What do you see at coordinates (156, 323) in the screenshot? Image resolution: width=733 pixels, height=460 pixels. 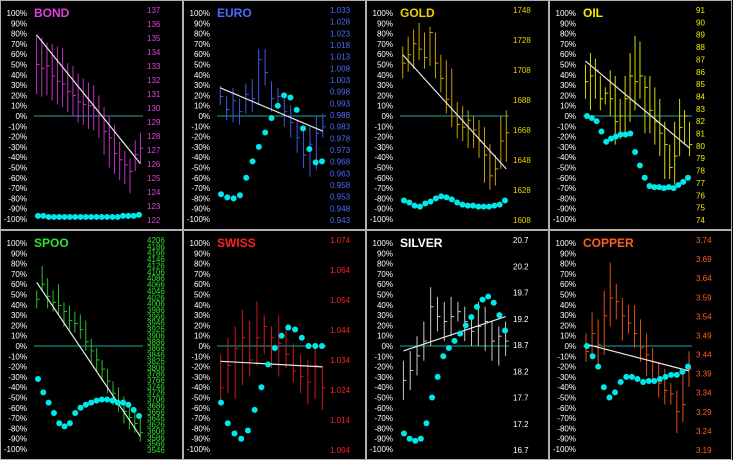 I see `value-tick-label: 3946` at bounding box center [156, 323].